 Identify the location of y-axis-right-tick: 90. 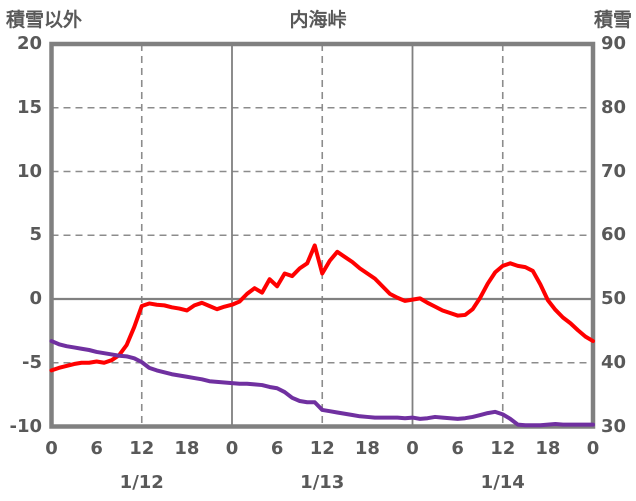
(614, 43).